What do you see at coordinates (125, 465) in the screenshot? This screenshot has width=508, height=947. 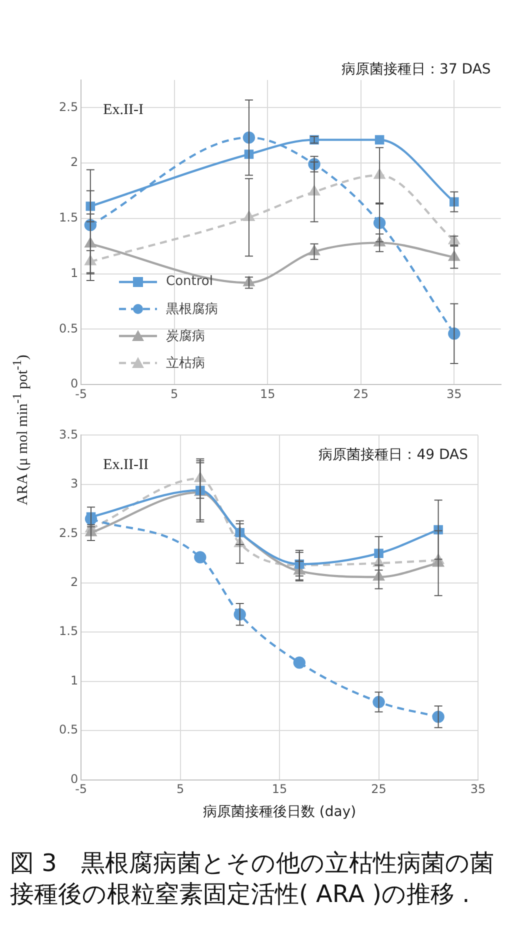 I see `annotation: Ex.II-II` at bounding box center [125, 465].